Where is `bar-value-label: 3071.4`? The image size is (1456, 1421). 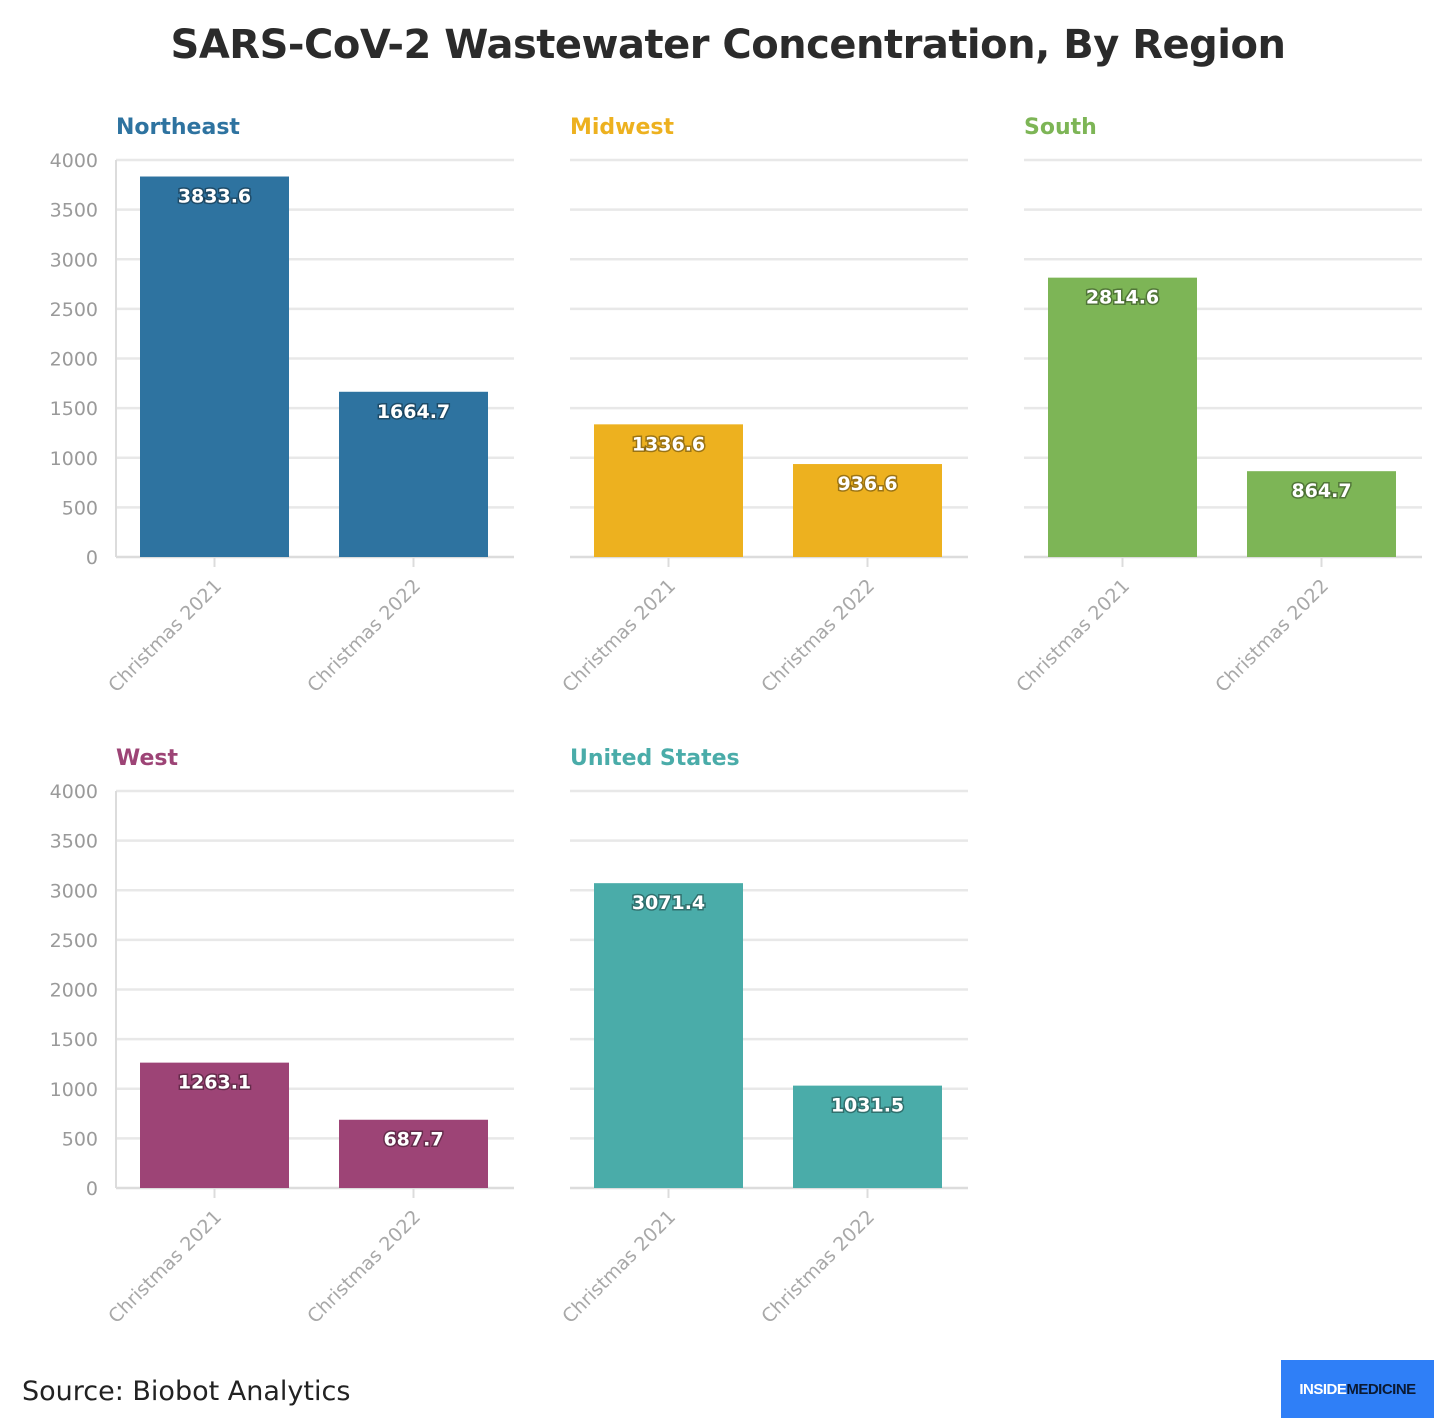 bar-value-label: 3071.4 is located at coordinates (668, 903).